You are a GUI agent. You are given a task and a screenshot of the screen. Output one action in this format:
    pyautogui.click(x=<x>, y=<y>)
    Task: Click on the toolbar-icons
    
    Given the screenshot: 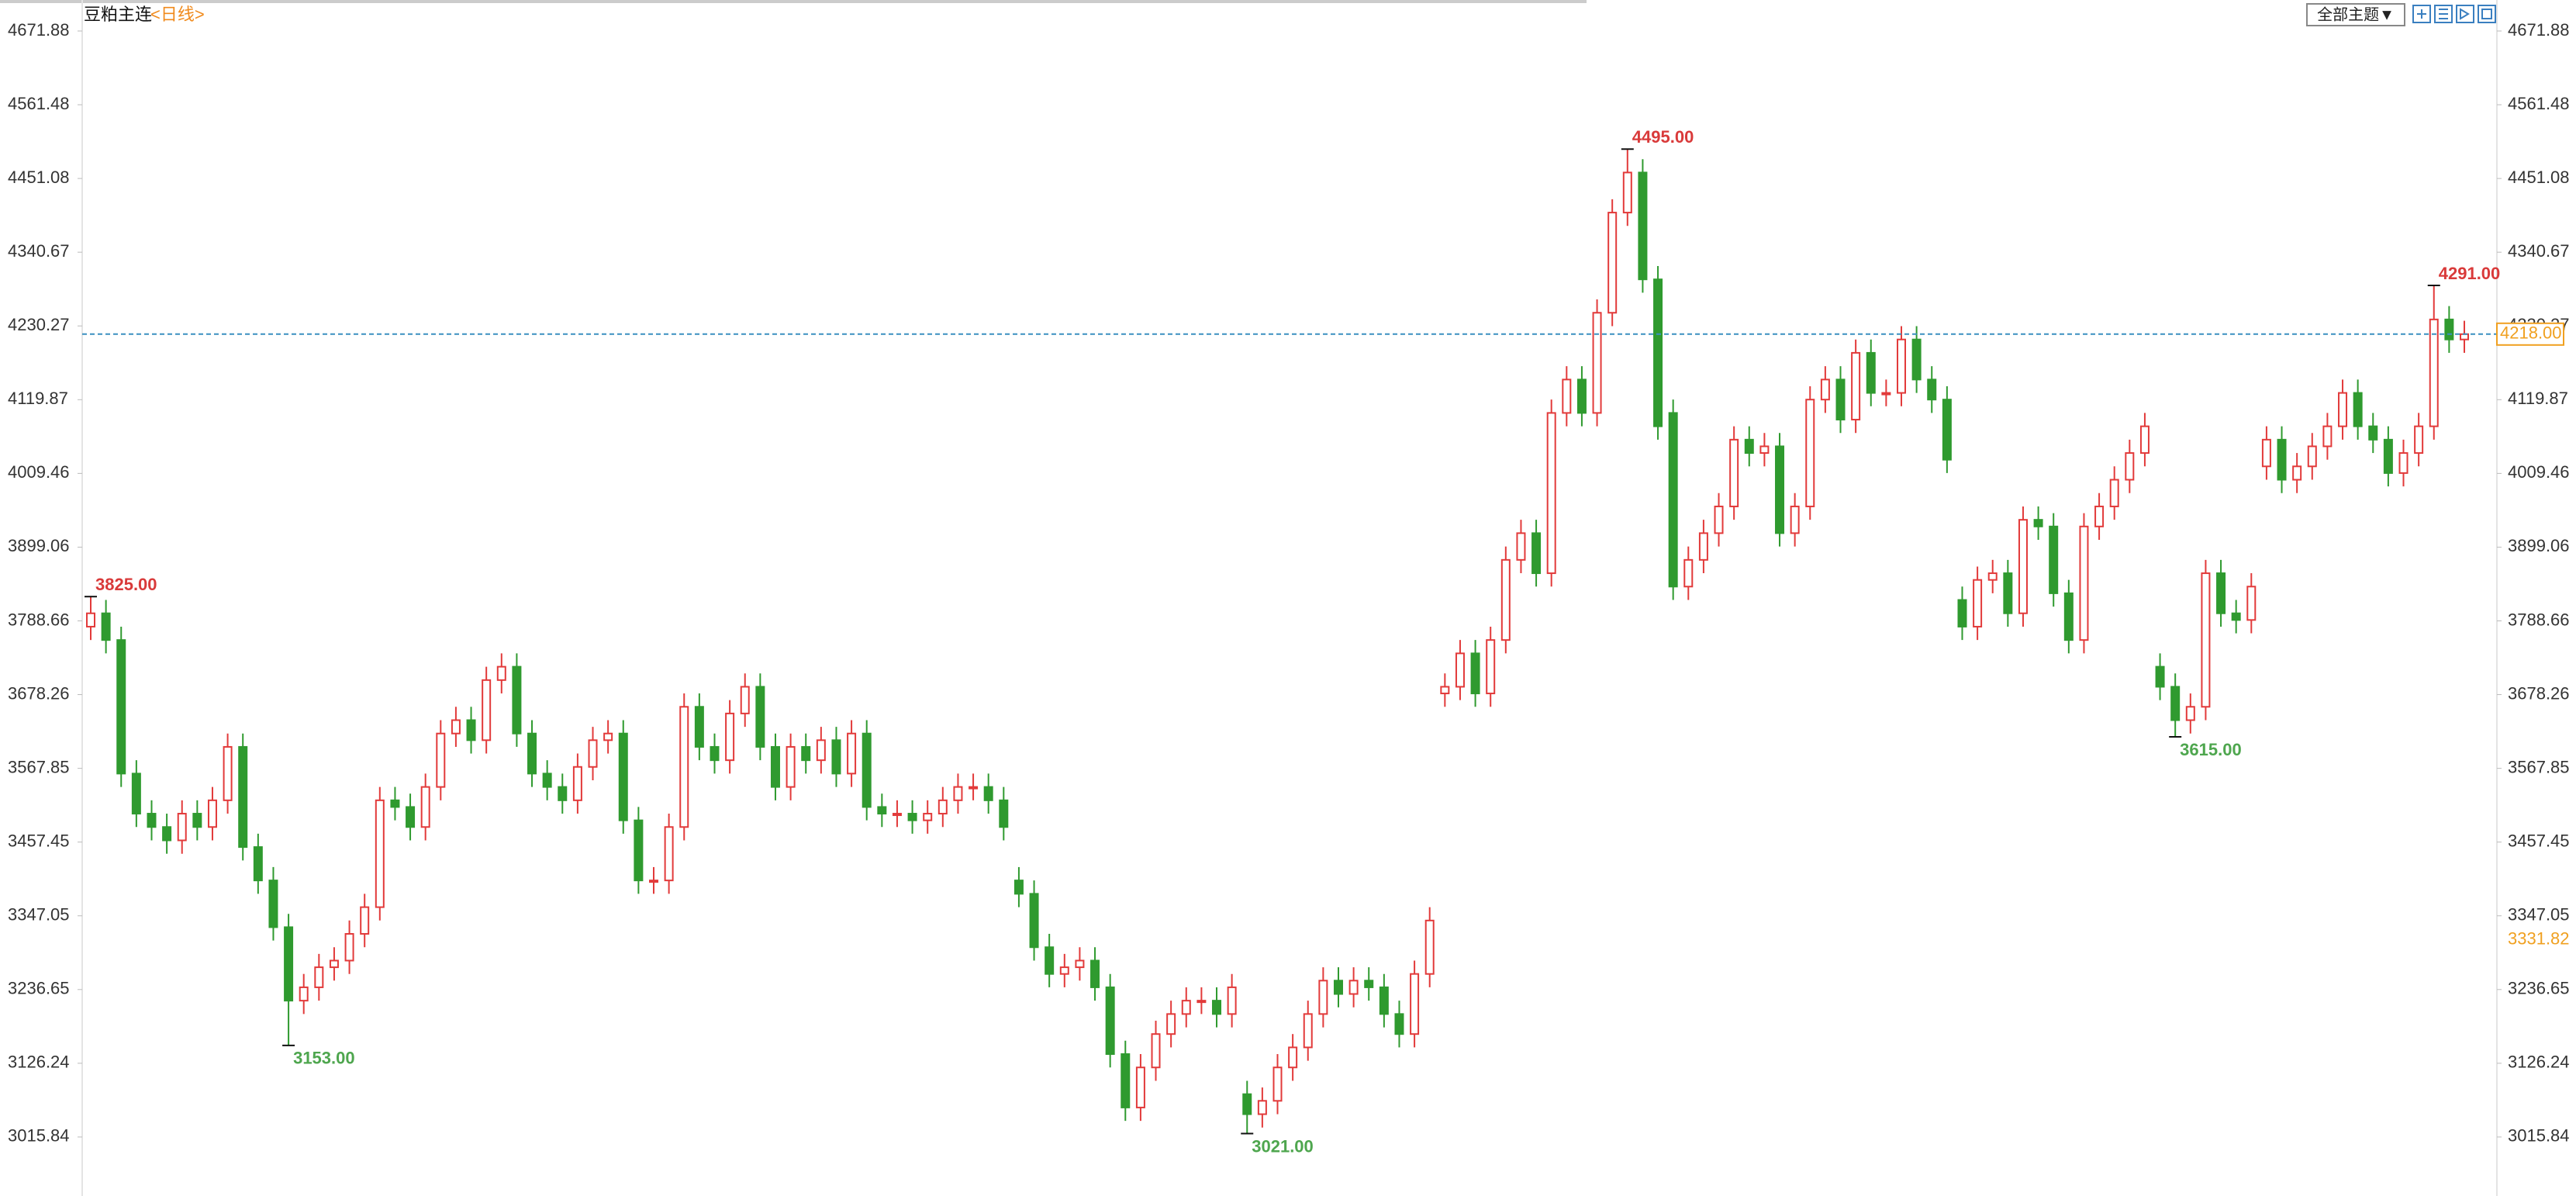 What is the action you would take?
    pyautogui.click(x=2454, y=14)
    